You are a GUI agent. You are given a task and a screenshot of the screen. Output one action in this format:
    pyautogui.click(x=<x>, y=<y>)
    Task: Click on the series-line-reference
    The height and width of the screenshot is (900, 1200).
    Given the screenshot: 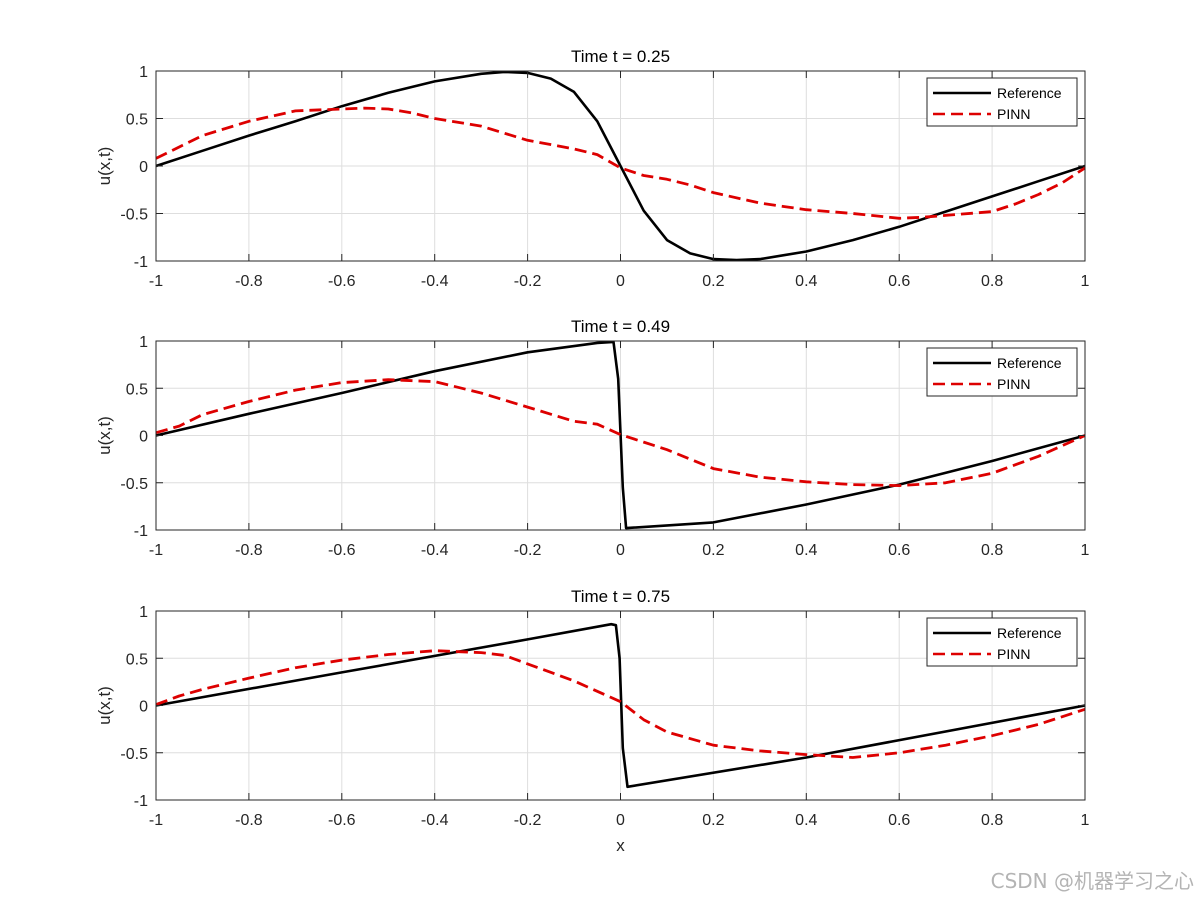 What is the action you would take?
    pyautogui.click(x=620, y=705)
    